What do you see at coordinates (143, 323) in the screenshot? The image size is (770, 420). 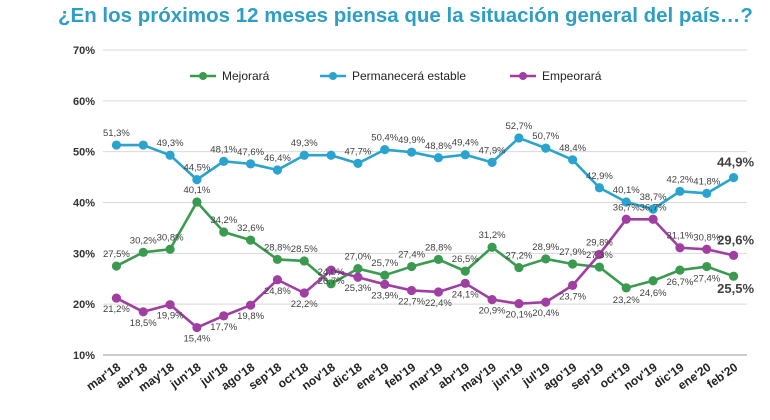 I see `data-label: 18,5%` at bounding box center [143, 323].